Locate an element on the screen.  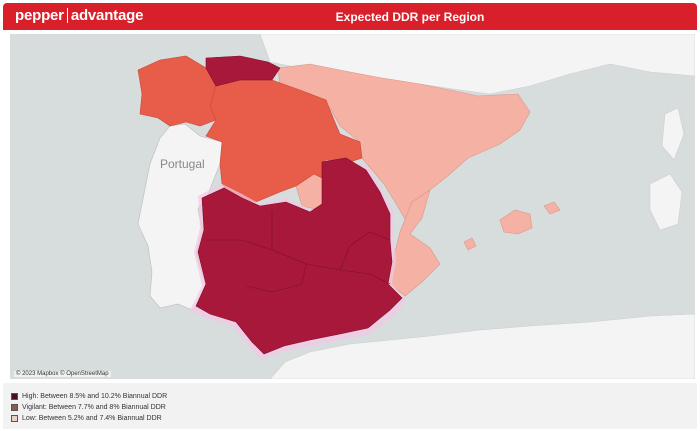
legend-item-low: Low: Between 5.2% and 7.4% Biannual DDR is located at coordinates (89, 418).